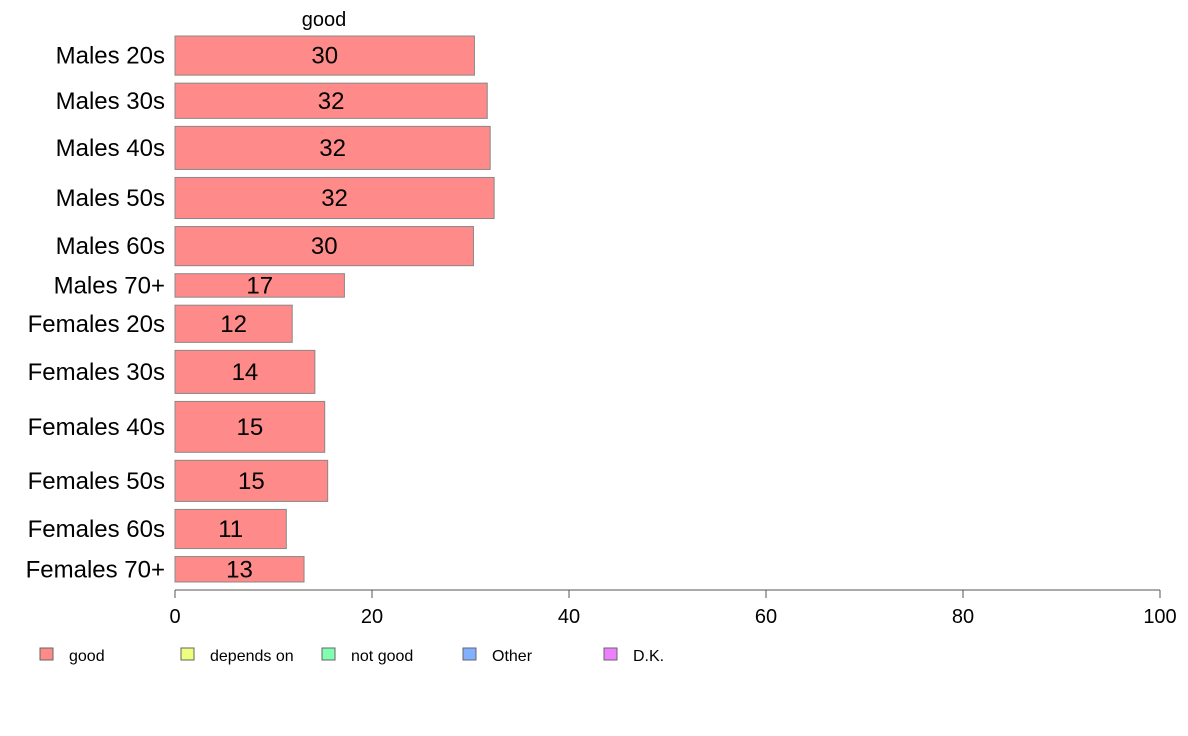  I want to click on category-label: Males 70+, so click(109, 285).